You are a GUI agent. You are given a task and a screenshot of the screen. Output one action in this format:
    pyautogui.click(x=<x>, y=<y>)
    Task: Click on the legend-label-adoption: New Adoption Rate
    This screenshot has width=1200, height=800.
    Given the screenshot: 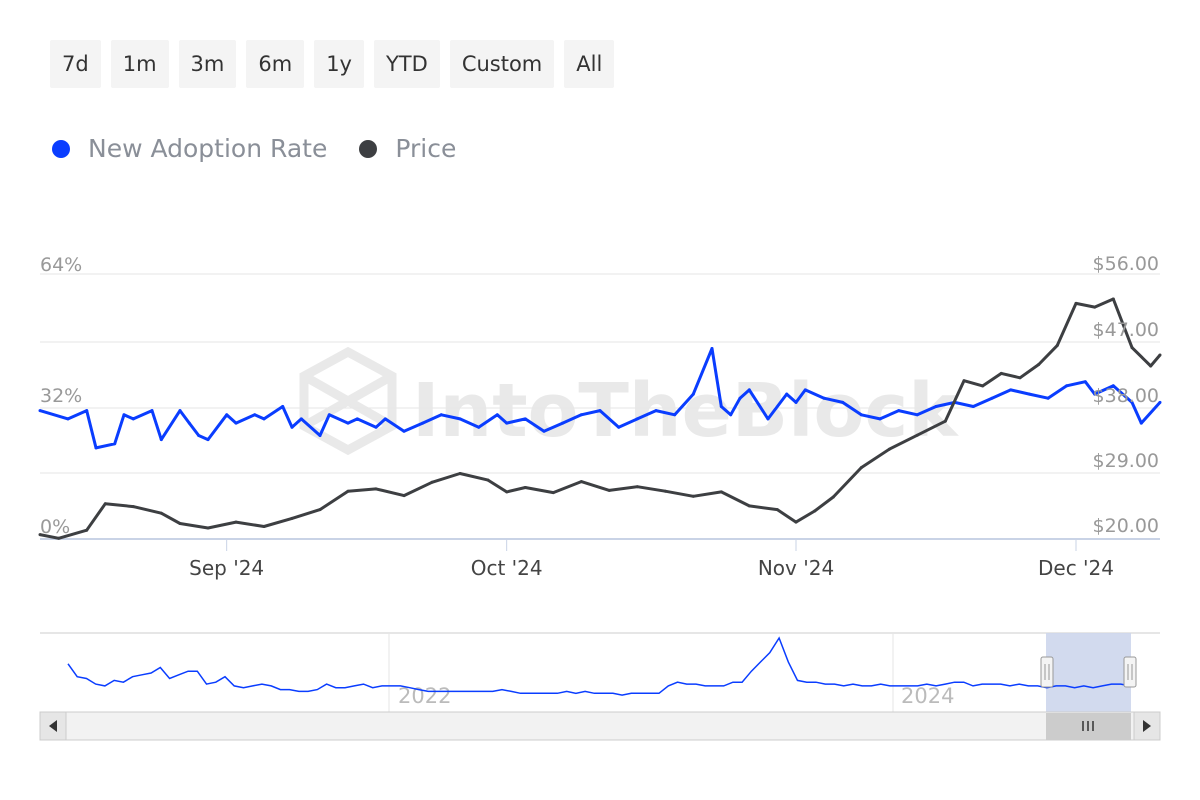 What is the action you would take?
    pyautogui.click(x=208, y=148)
    